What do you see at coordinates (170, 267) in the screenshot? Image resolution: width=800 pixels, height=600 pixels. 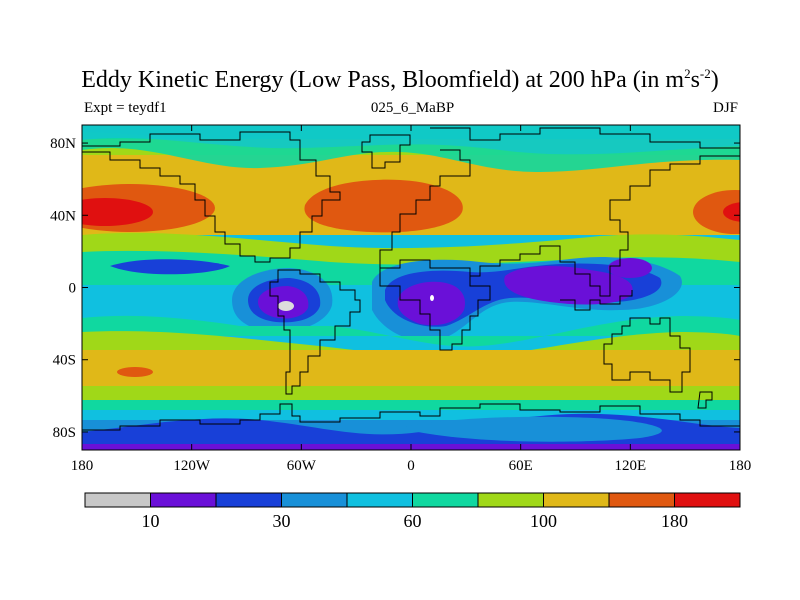 I see `equator-blue-pacific` at bounding box center [170, 267].